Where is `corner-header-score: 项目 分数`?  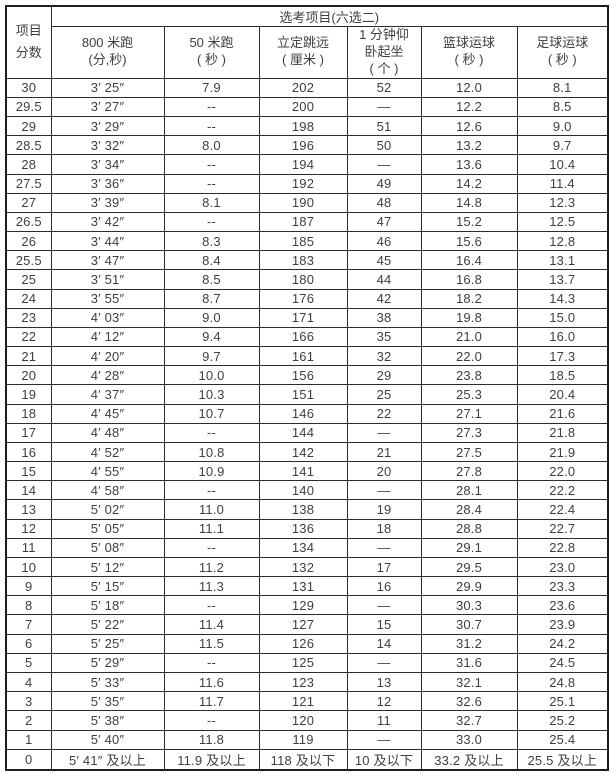
corner-header-score: 项目 分数 is located at coordinates (28, 42).